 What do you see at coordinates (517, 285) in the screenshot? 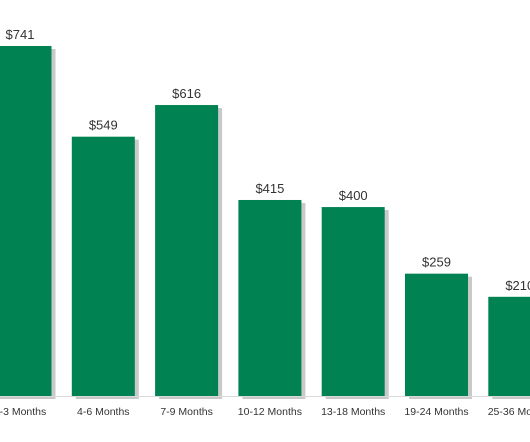
I see `data-label: $210` at bounding box center [517, 285].